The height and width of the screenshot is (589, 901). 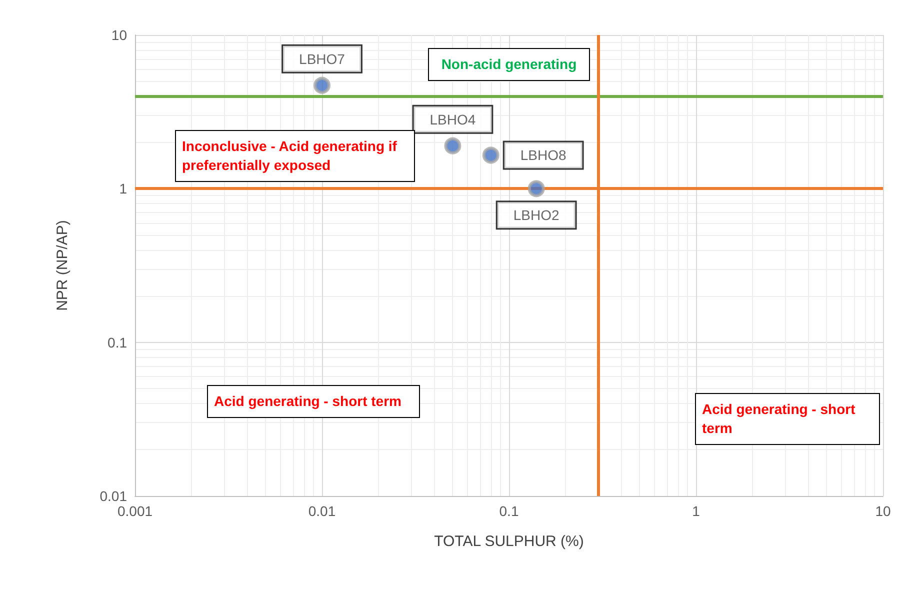 What do you see at coordinates (509, 511) in the screenshot?
I see `x-tick-label: 0.1` at bounding box center [509, 511].